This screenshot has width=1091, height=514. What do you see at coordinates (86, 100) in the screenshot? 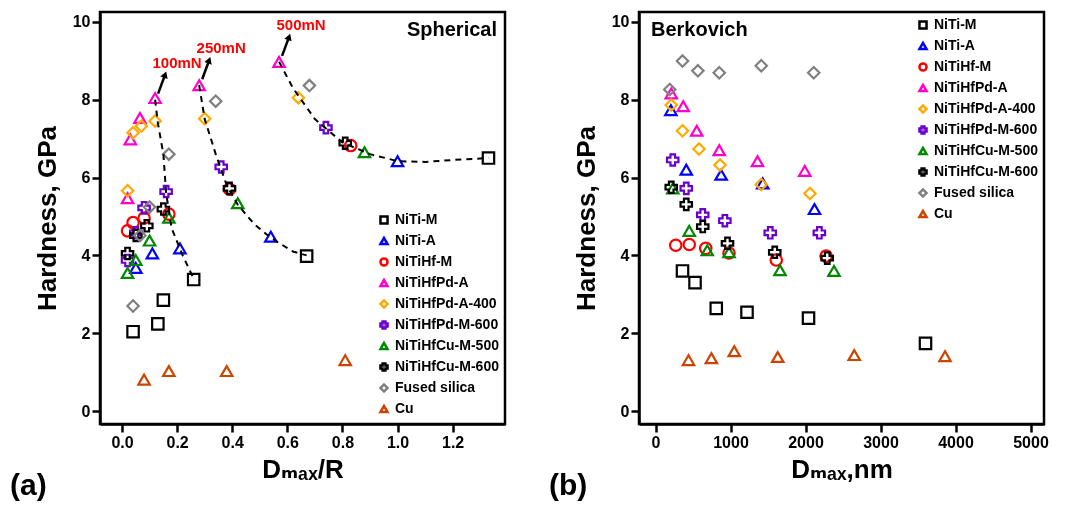
I see `y-tick-label: 8` at bounding box center [86, 100].